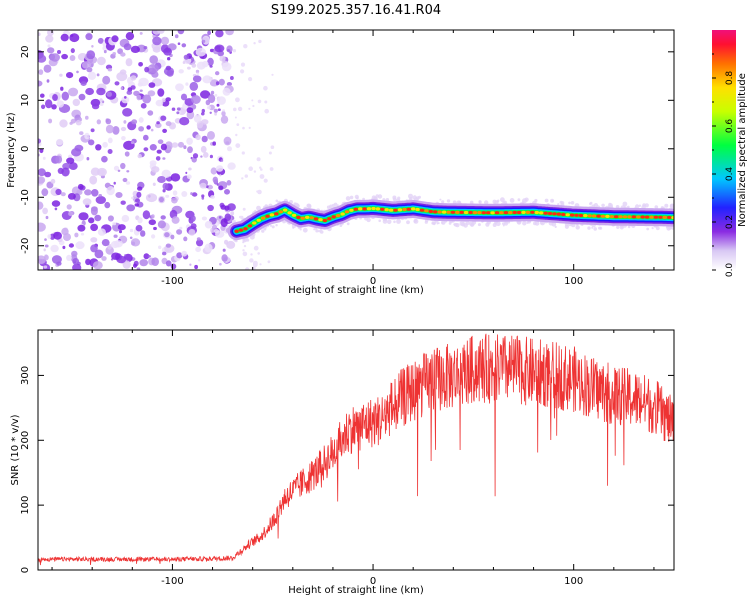  I want to click on colorbar-tick-label: 0.0, so click(730, 270).